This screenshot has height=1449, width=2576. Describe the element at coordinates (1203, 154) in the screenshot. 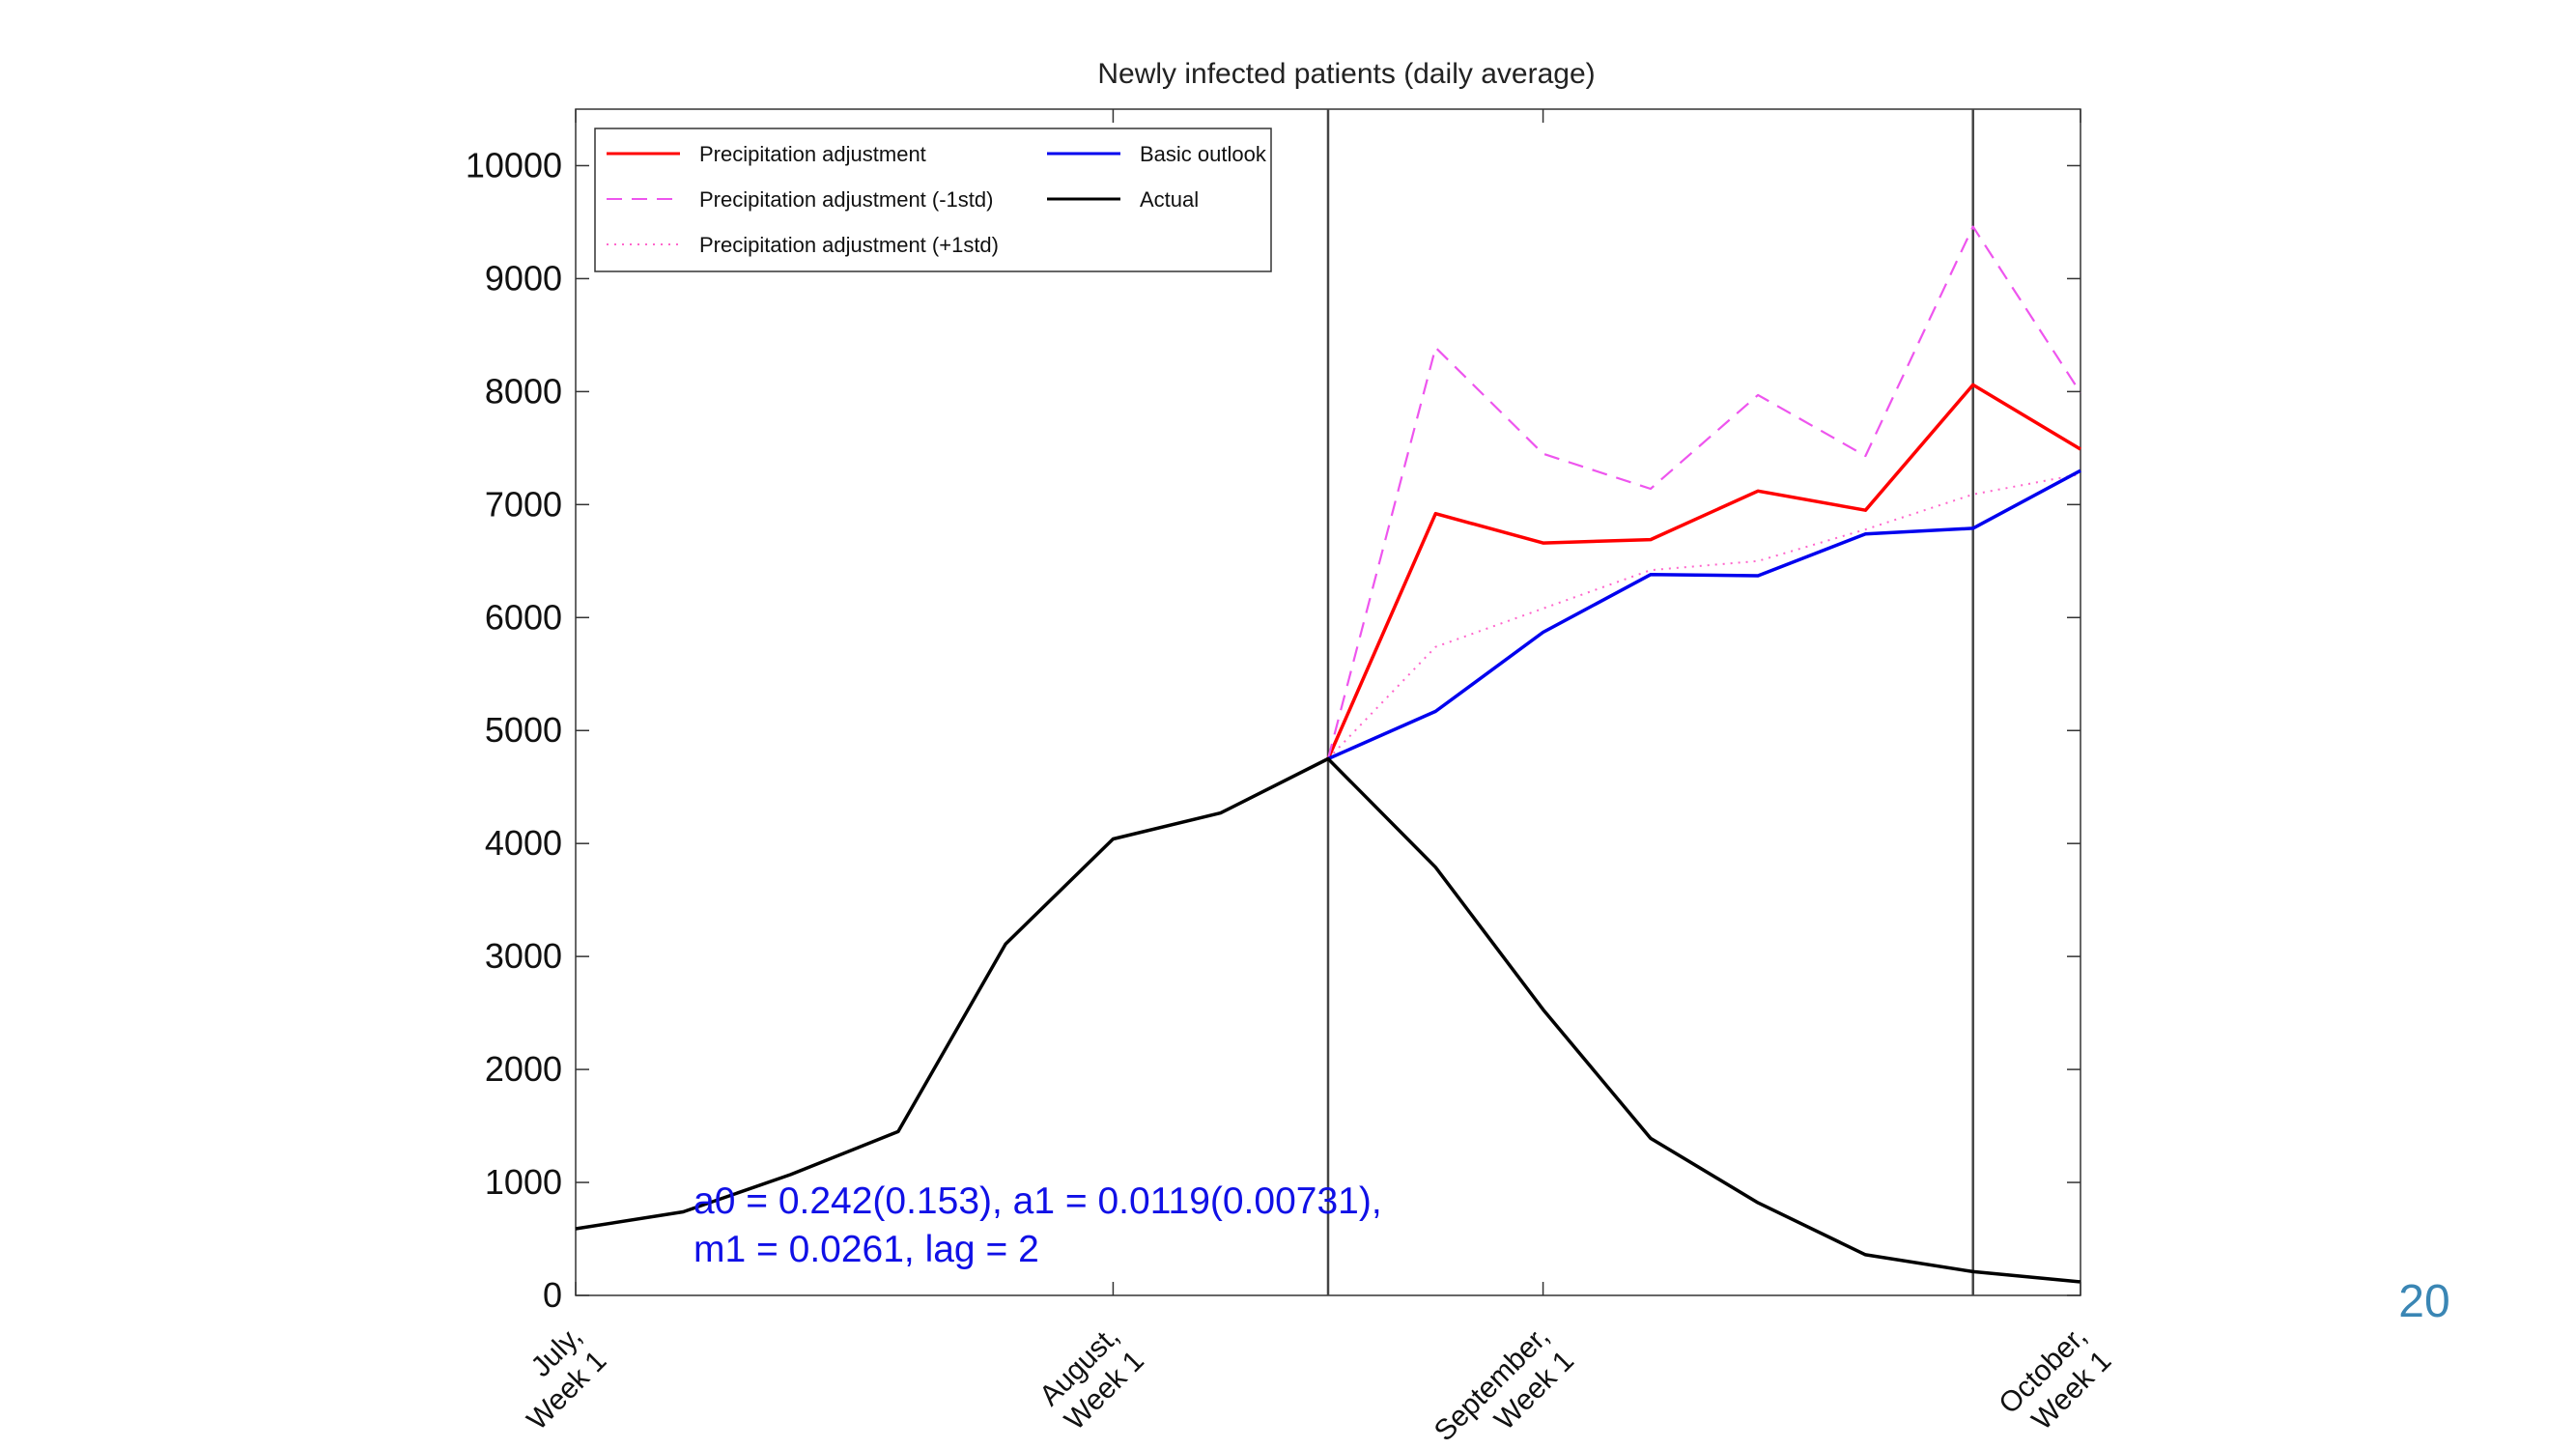

I see `legend-label: Basic outlook` at that location.